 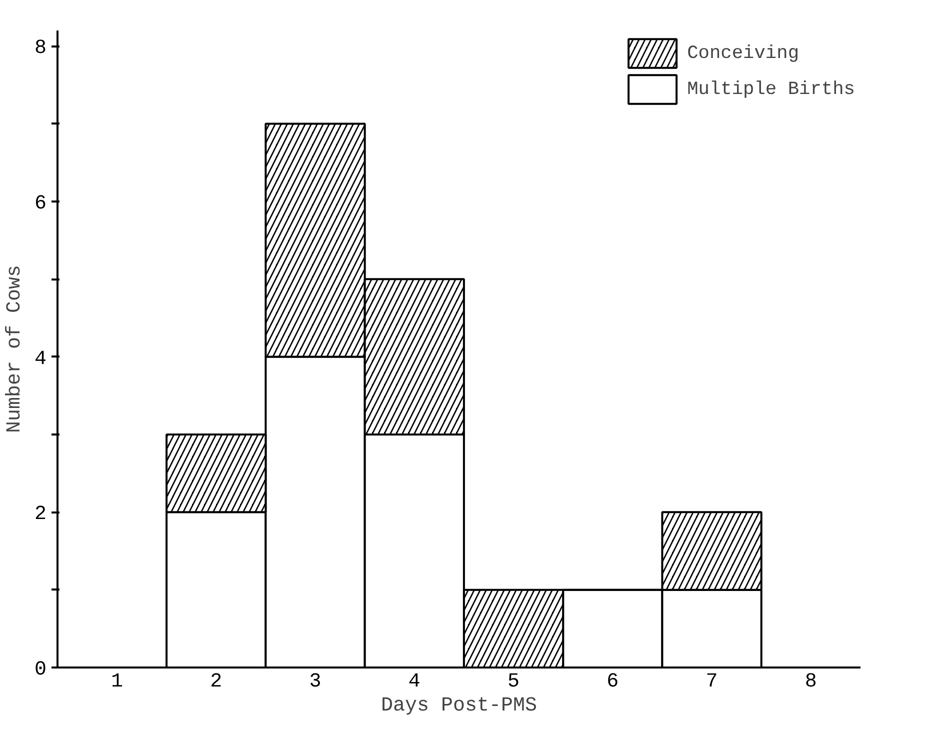 I want to click on legend-label: Multiple Births, so click(x=771, y=89).